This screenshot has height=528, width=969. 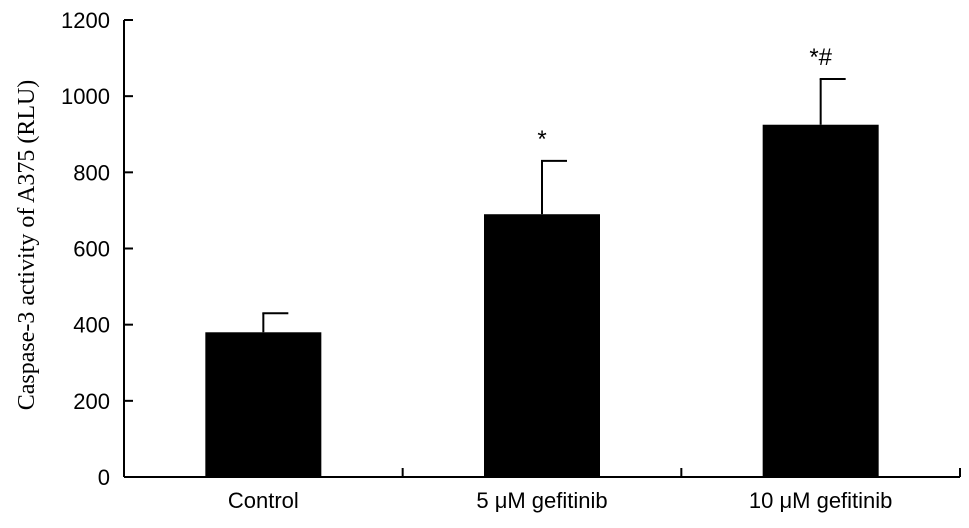 What do you see at coordinates (27, 245) in the screenshot?
I see `y-axis-title: Caspase-3 activity of A375 (RLU)` at bounding box center [27, 245].